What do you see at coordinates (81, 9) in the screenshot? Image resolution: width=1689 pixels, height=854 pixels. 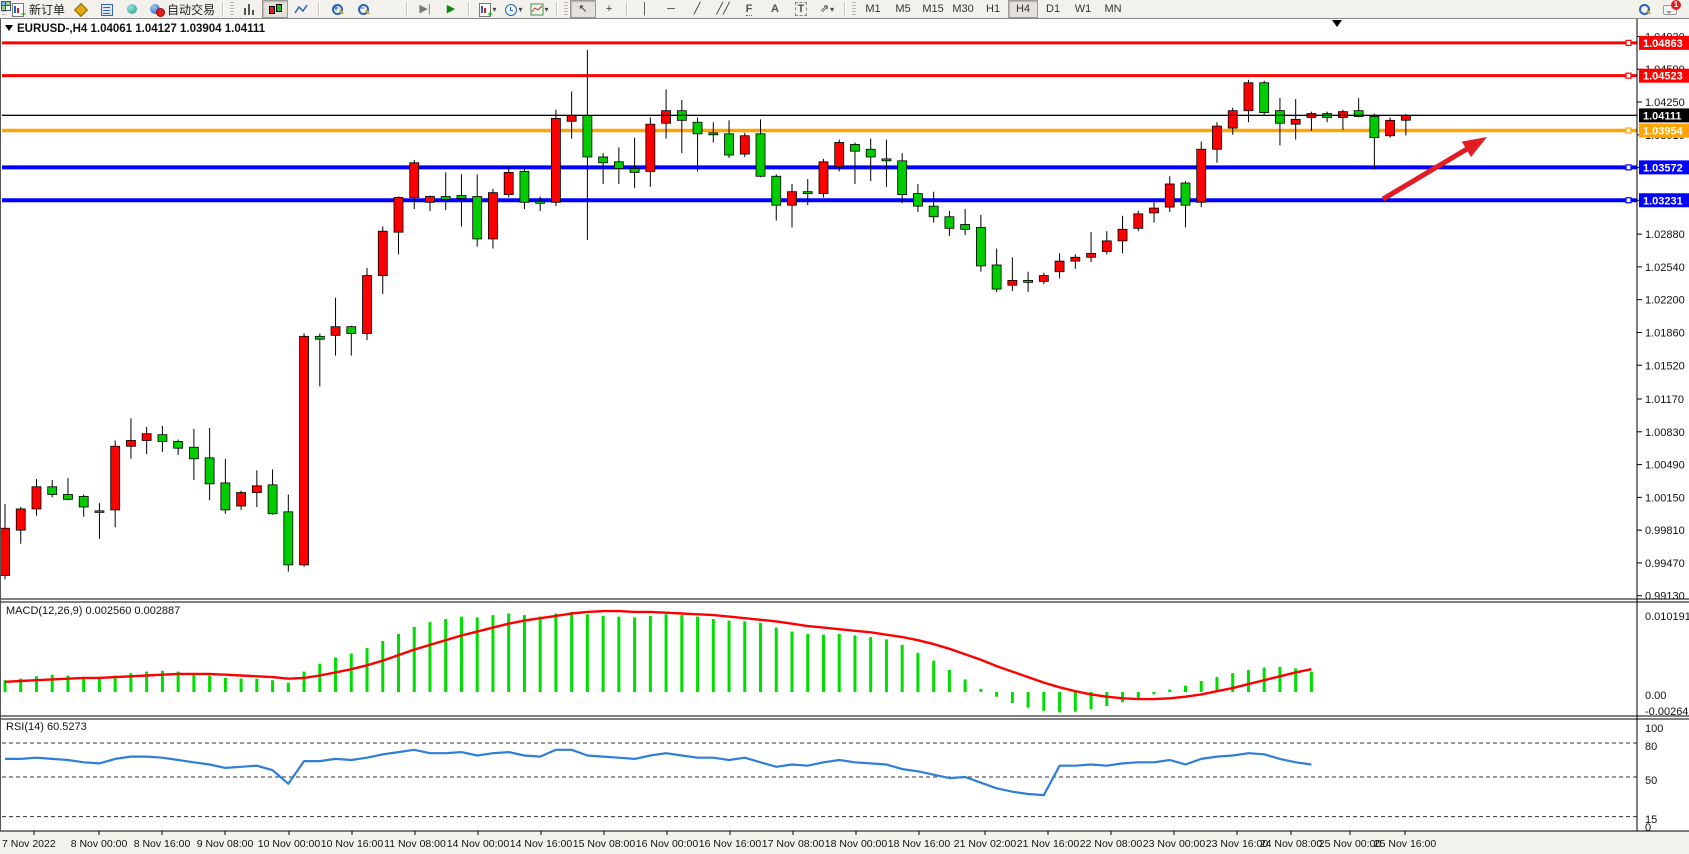 I see `market-watch-button` at bounding box center [81, 9].